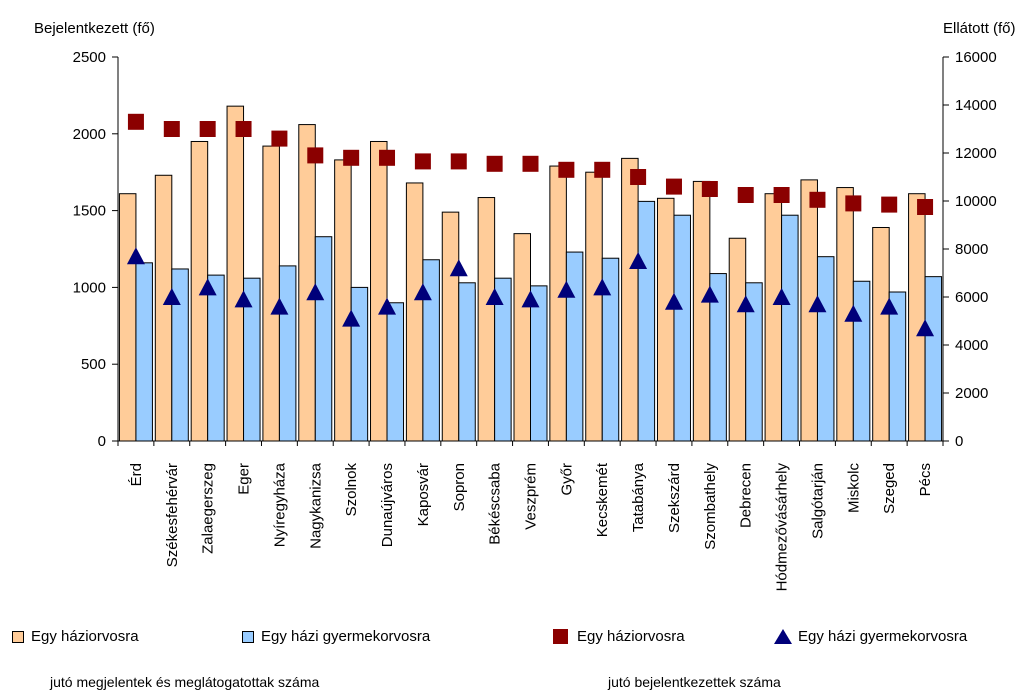 This screenshot has height=695, width=1029. Describe the element at coordinates (89, 134) in the screenshot. I see `left-tick-label: 2000` at that location.